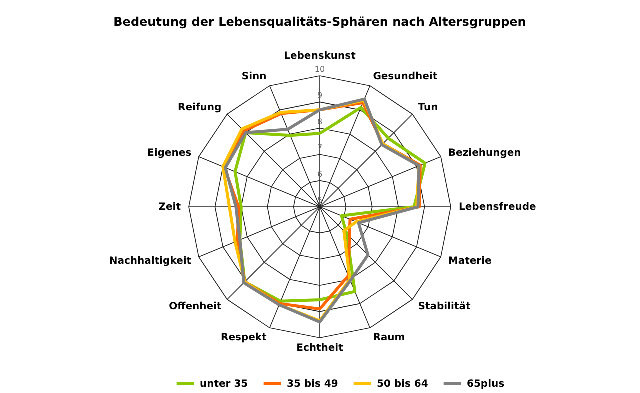 The width and height of the screenshot is (640, 393). Describe the element at coordinates (485, 154) in the screenshot. I see `spoke-label: Beziehungen` at that location.